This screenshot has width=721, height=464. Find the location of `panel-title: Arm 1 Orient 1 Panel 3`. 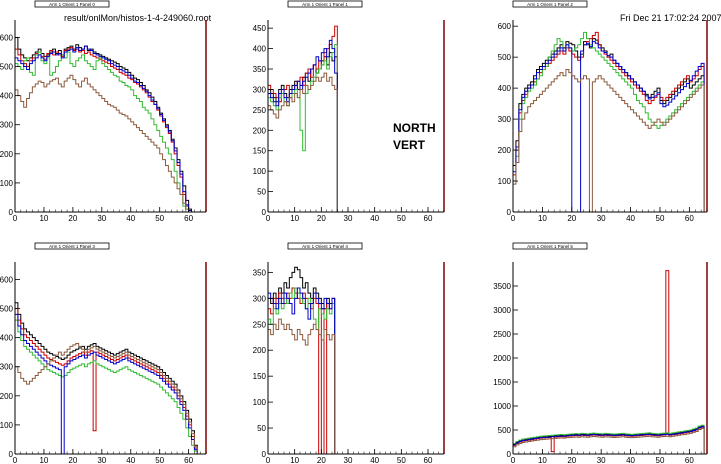

panel-title: Arm 1 Orient 1 Panel 3 is located at coordinates (72, 246).